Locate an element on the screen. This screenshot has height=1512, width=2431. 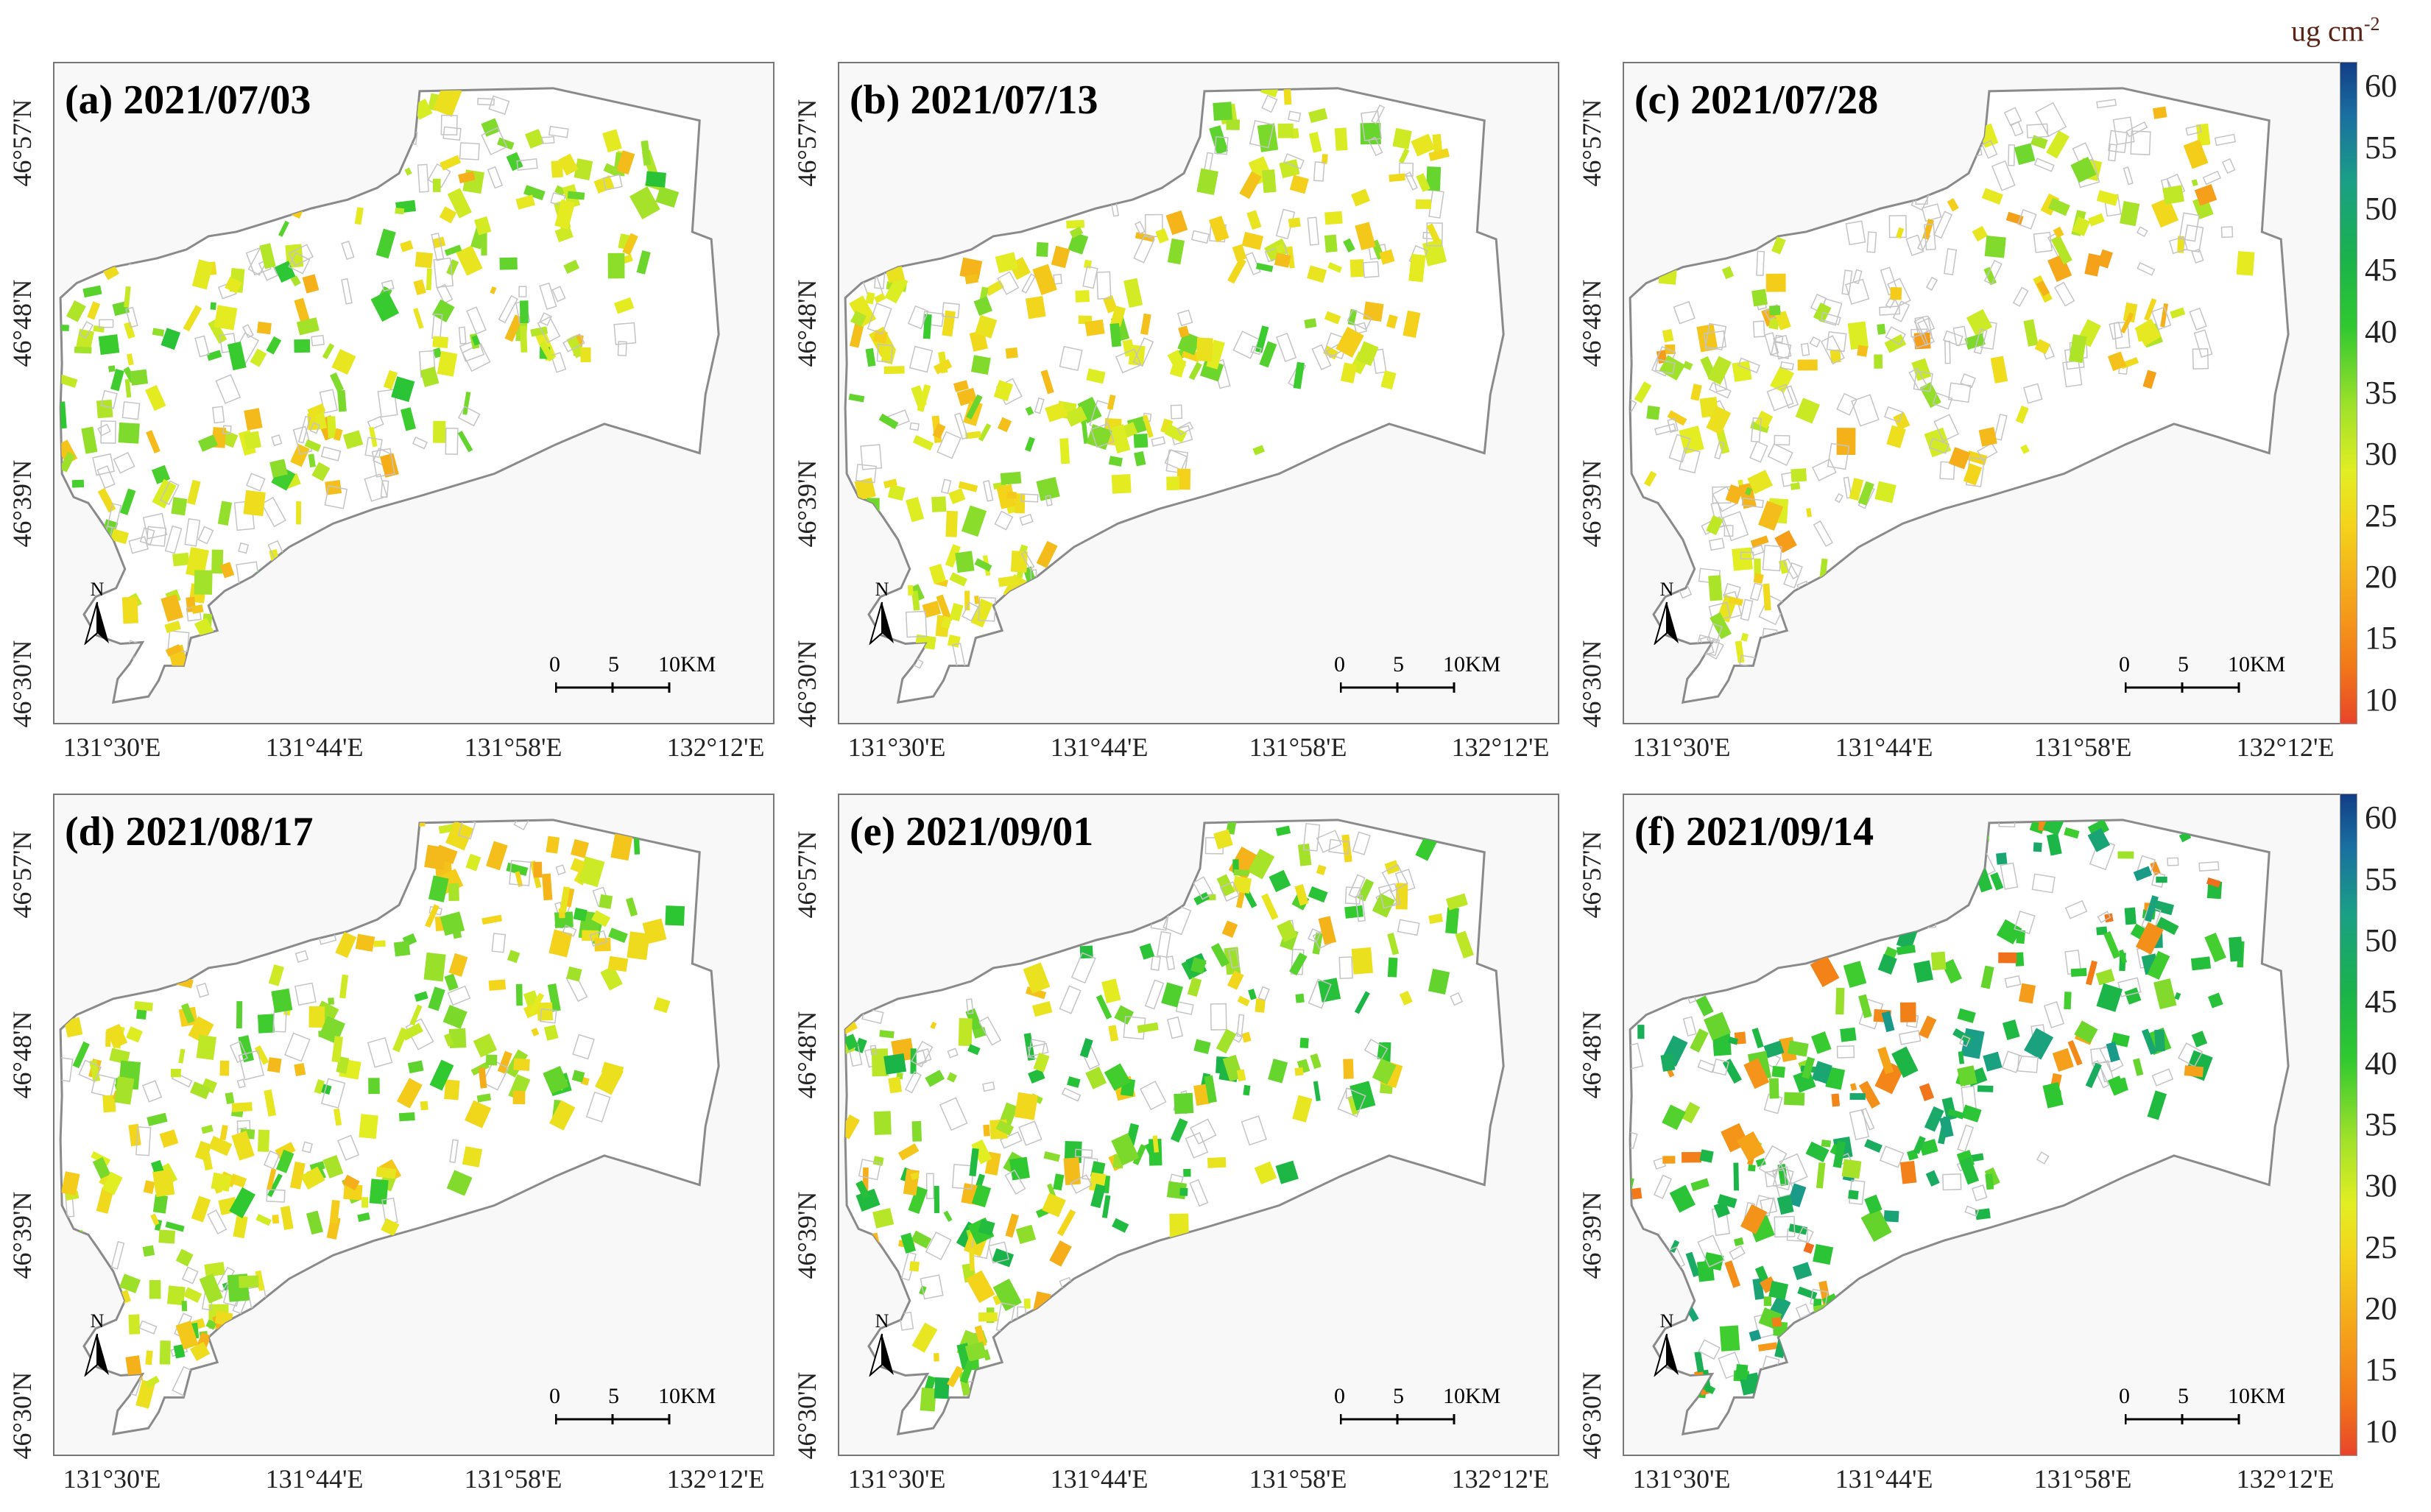
scale-label-5: 5 is located at coordinates (1399, 1396).